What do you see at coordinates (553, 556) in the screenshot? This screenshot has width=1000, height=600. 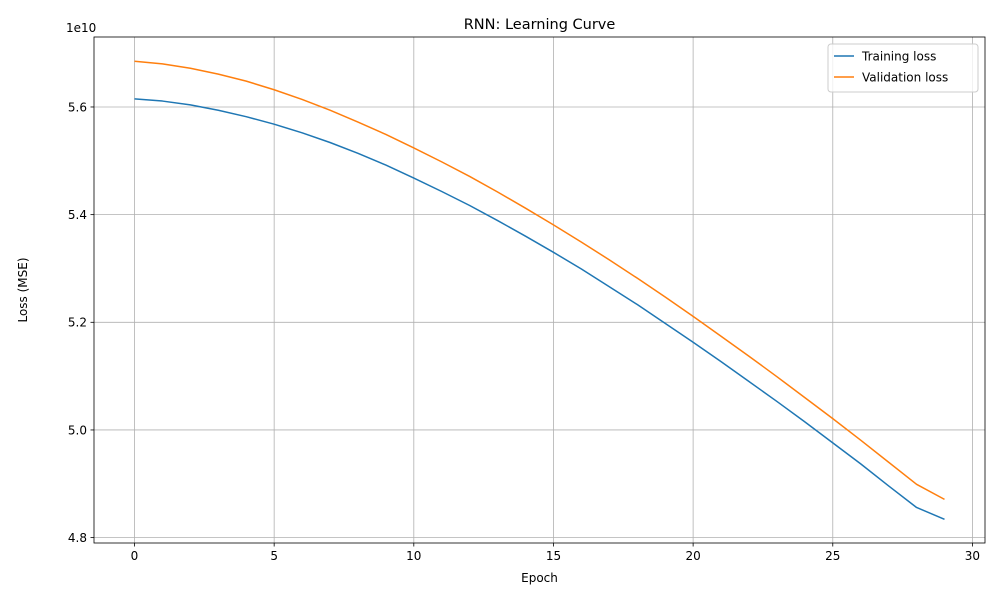 I see `x-tick-label: 15` at bounding box center [553, 556].